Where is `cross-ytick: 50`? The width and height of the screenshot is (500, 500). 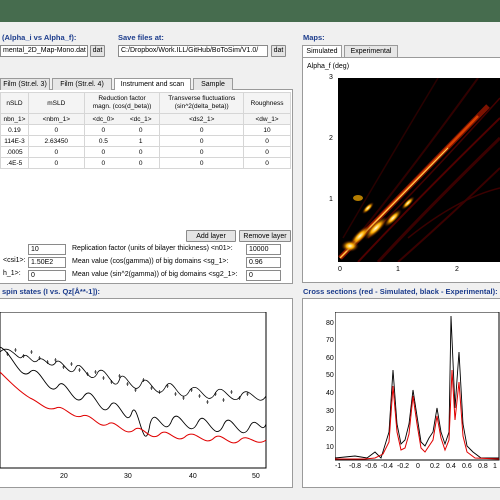 cross-ytick: 50 is located at coordinates (330, 375).